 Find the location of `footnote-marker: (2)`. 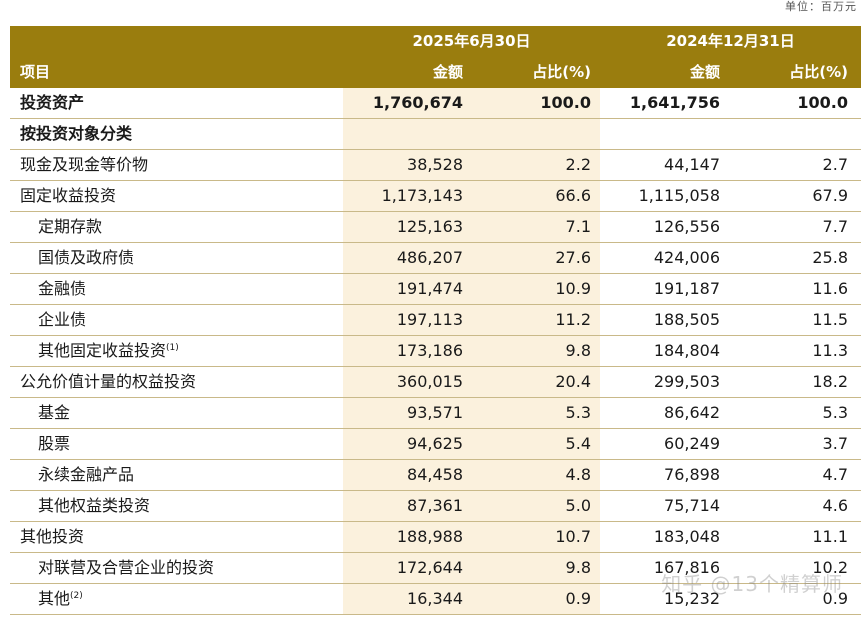

footnote-marker: (2) is located at coordinates (76, 596).